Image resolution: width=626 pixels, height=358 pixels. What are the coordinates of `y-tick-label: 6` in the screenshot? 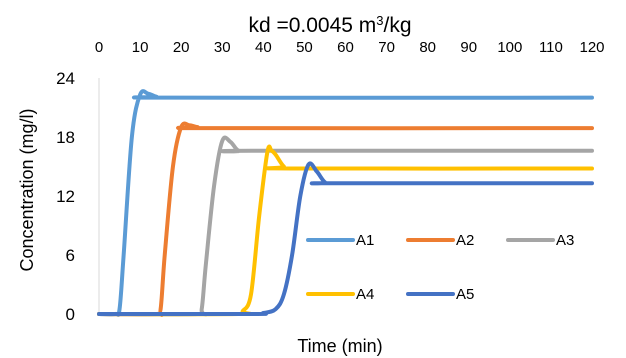 It's located at (70, 255).